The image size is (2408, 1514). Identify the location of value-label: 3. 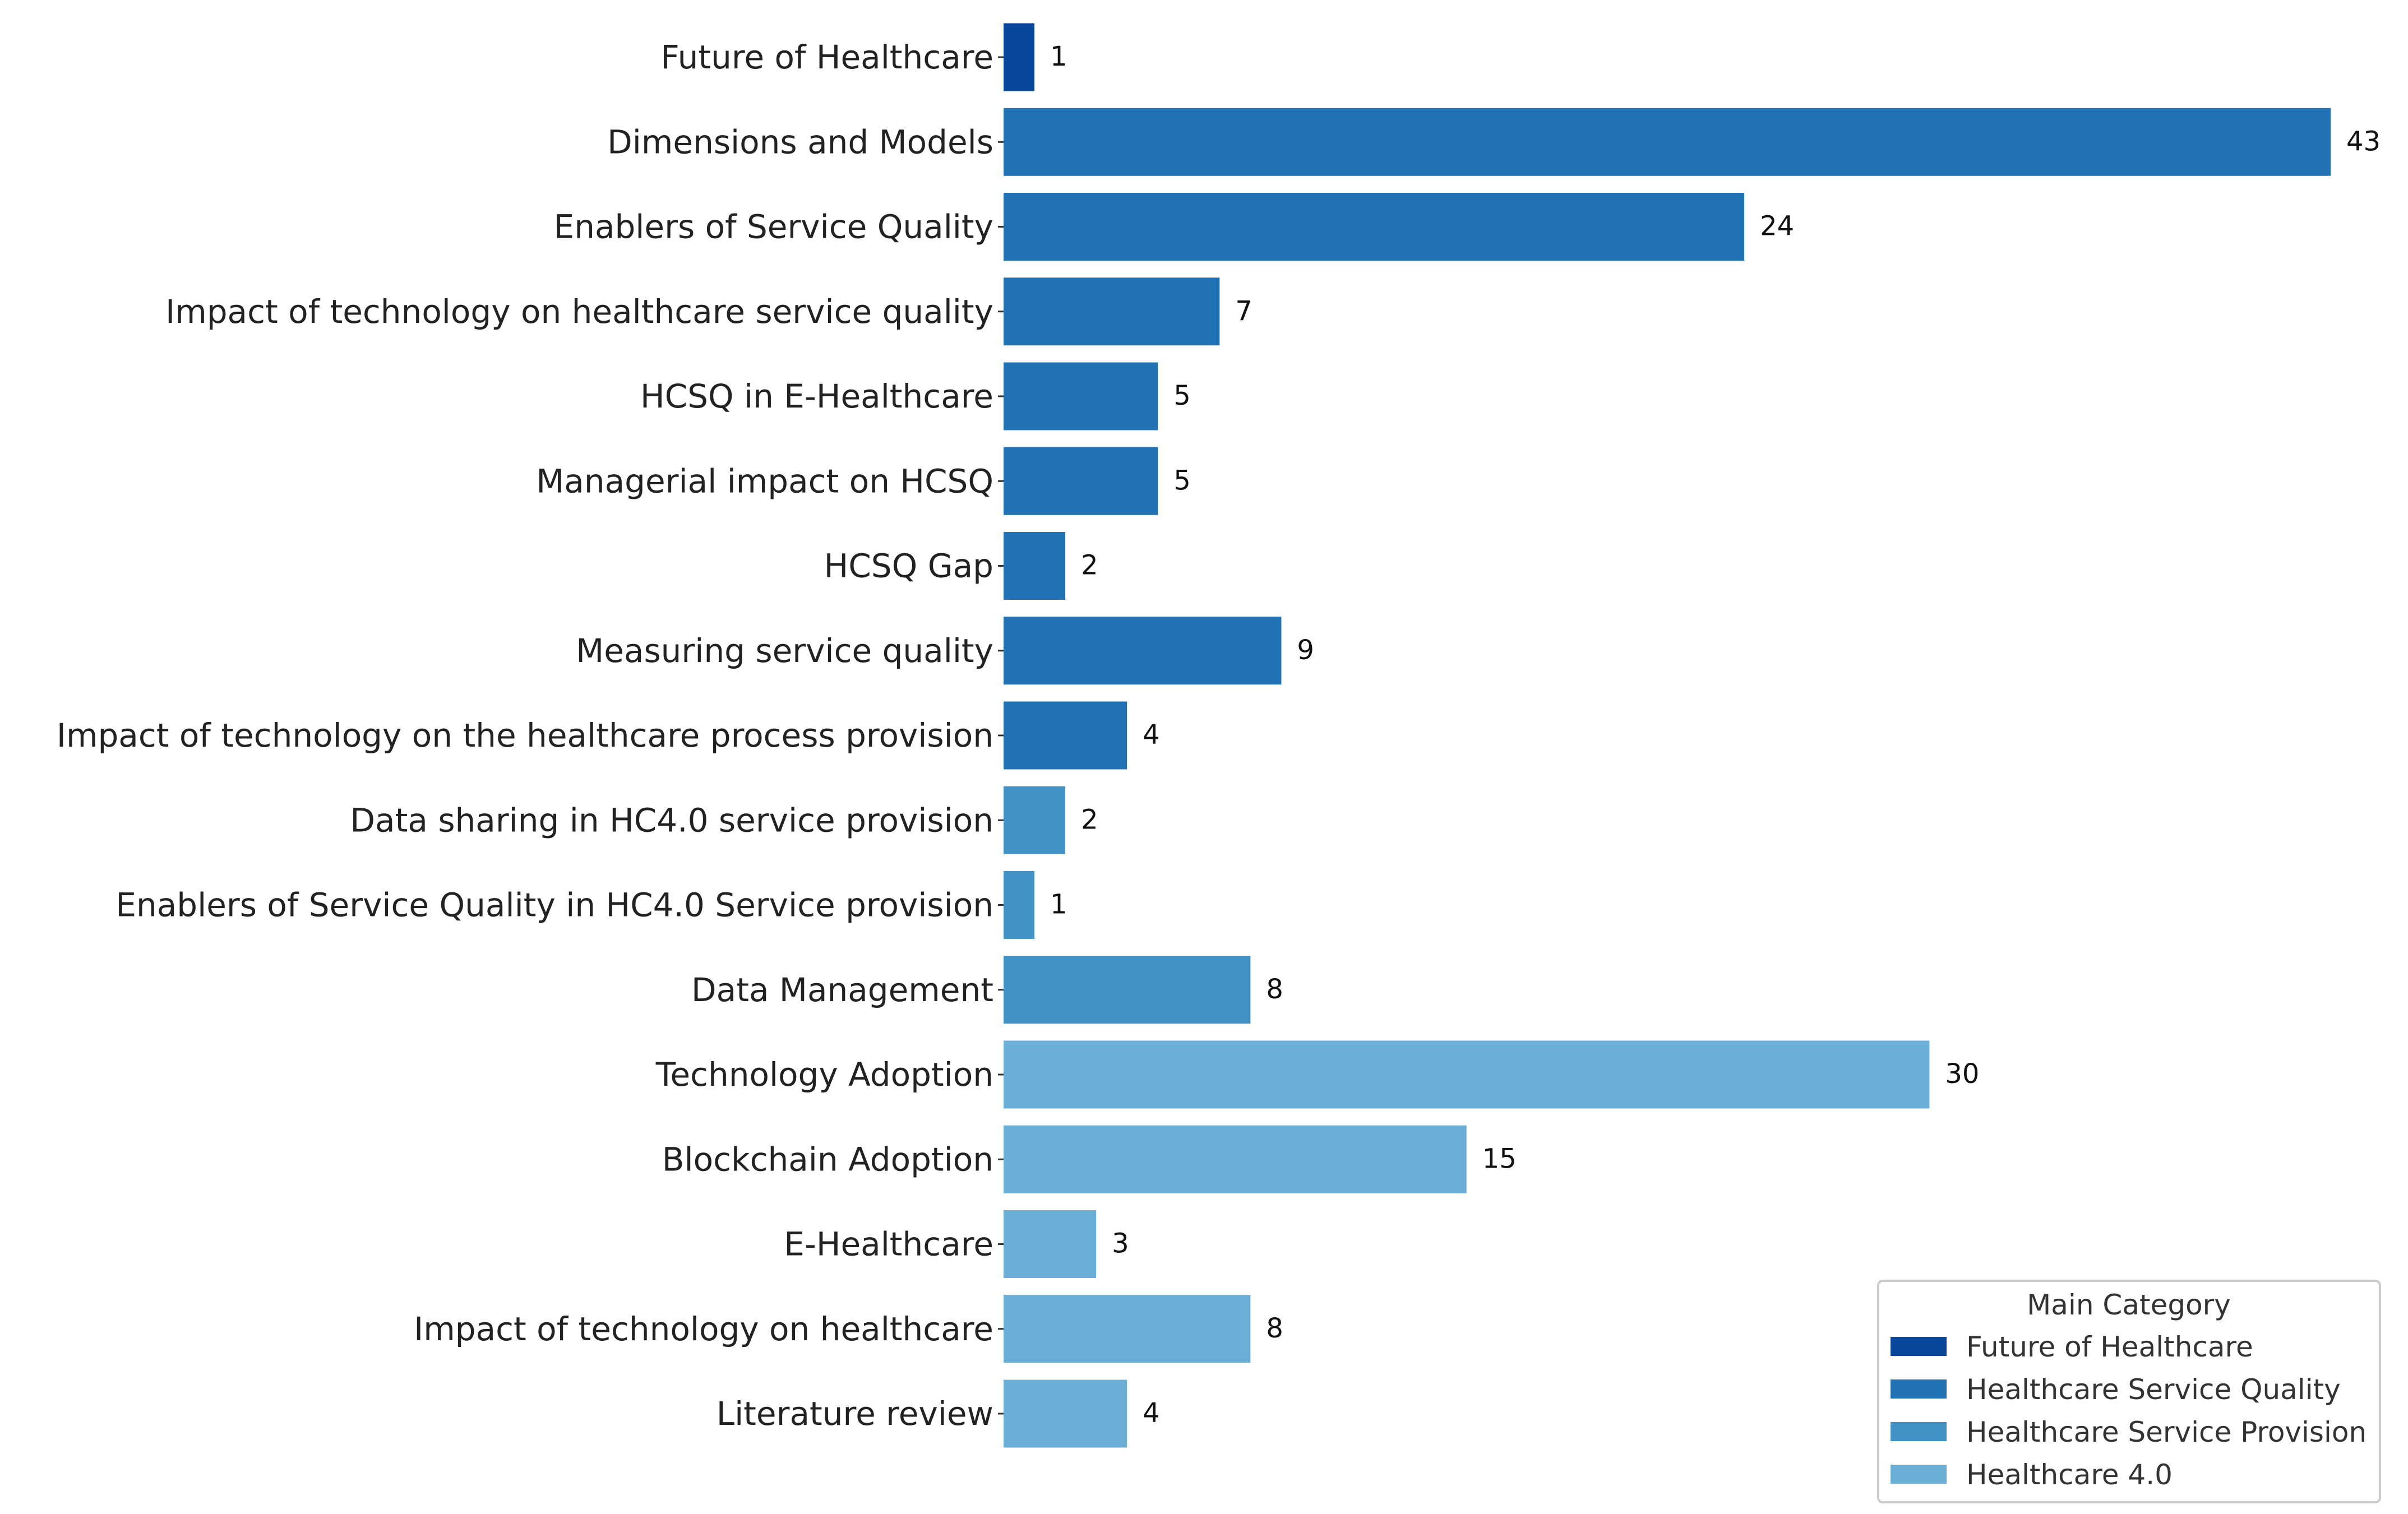
(1120, 1244).